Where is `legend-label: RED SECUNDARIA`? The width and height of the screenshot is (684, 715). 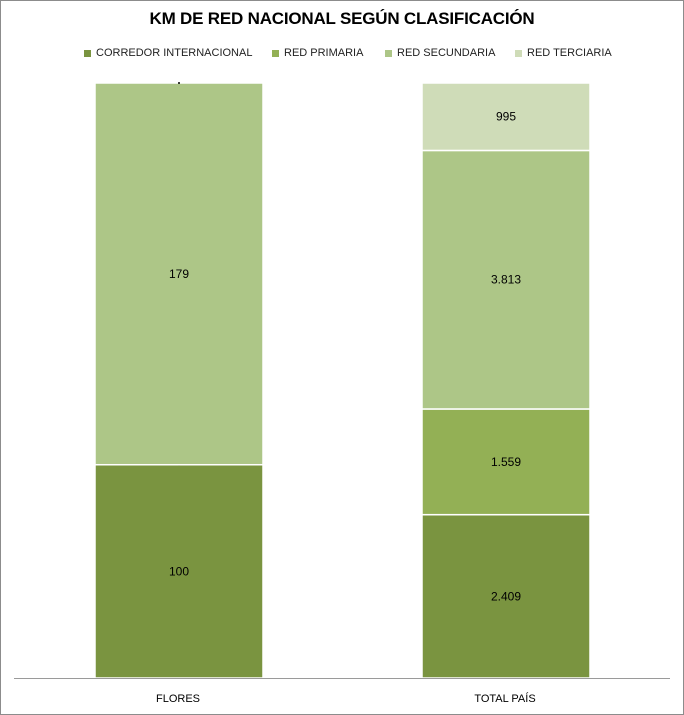 legend-label: RED SECUNDARIA is located at coordinates (446, 53).